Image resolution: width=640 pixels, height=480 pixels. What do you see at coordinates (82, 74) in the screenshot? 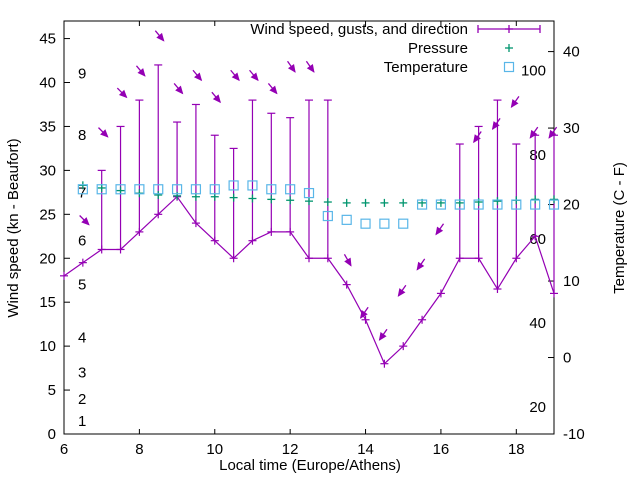
I see `beaufort-label: 9` at bounding box center [82, 74].